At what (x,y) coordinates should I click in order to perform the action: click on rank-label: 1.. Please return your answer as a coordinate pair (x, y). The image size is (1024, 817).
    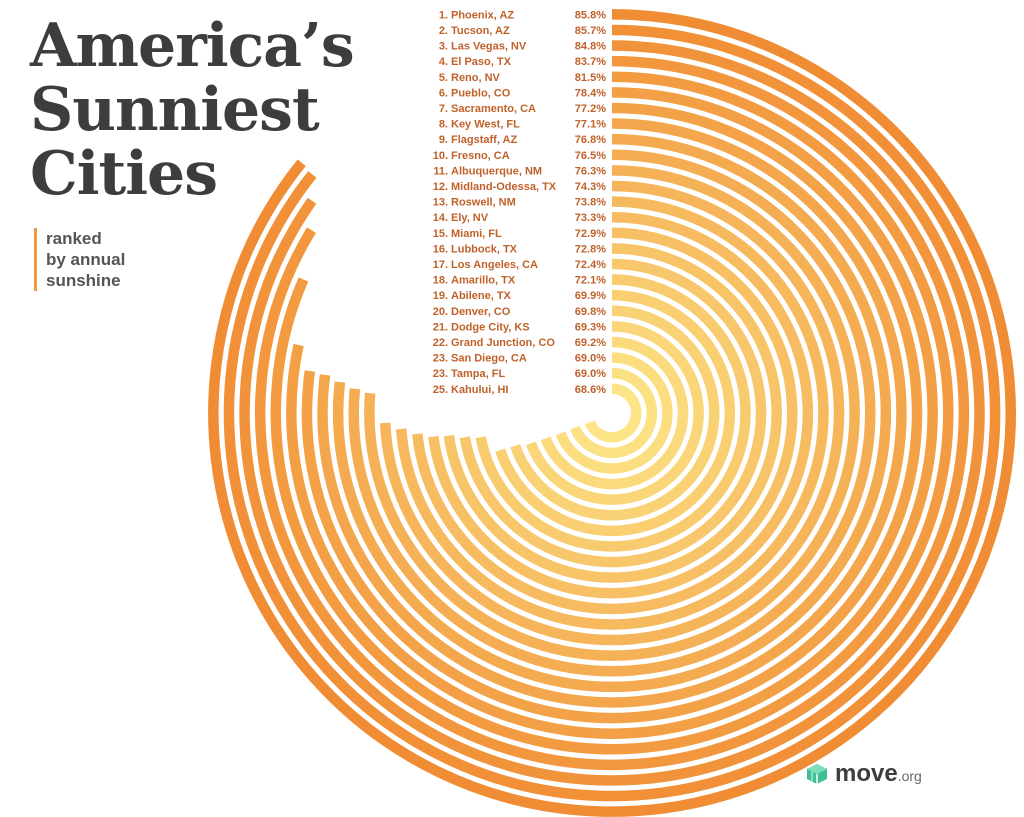
    Looking at the image, I should click on (443, 15).